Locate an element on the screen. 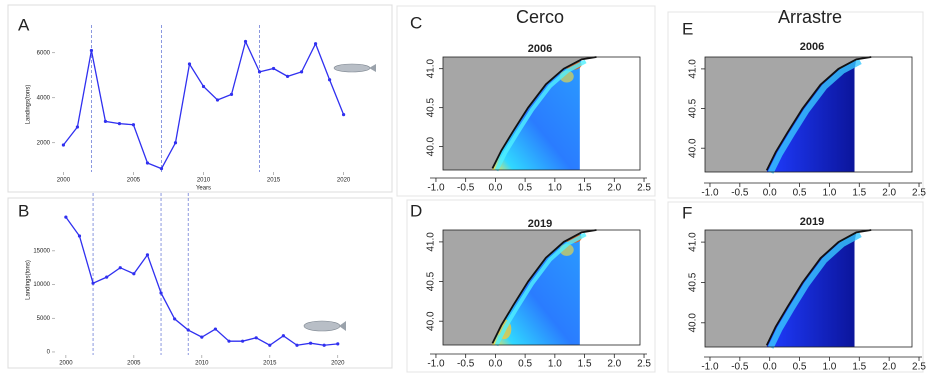 The height and width of the screenshot is (373, 926). y-tick-label: 6000 is located at coordinates (44, 53).